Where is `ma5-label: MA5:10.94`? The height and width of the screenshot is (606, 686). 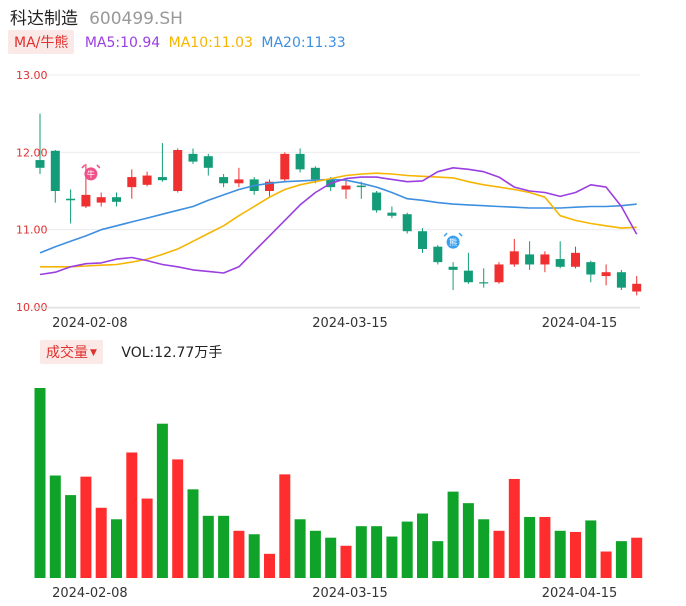
ma5-label: MA5:10.94 is located at coordinates (122, 43).